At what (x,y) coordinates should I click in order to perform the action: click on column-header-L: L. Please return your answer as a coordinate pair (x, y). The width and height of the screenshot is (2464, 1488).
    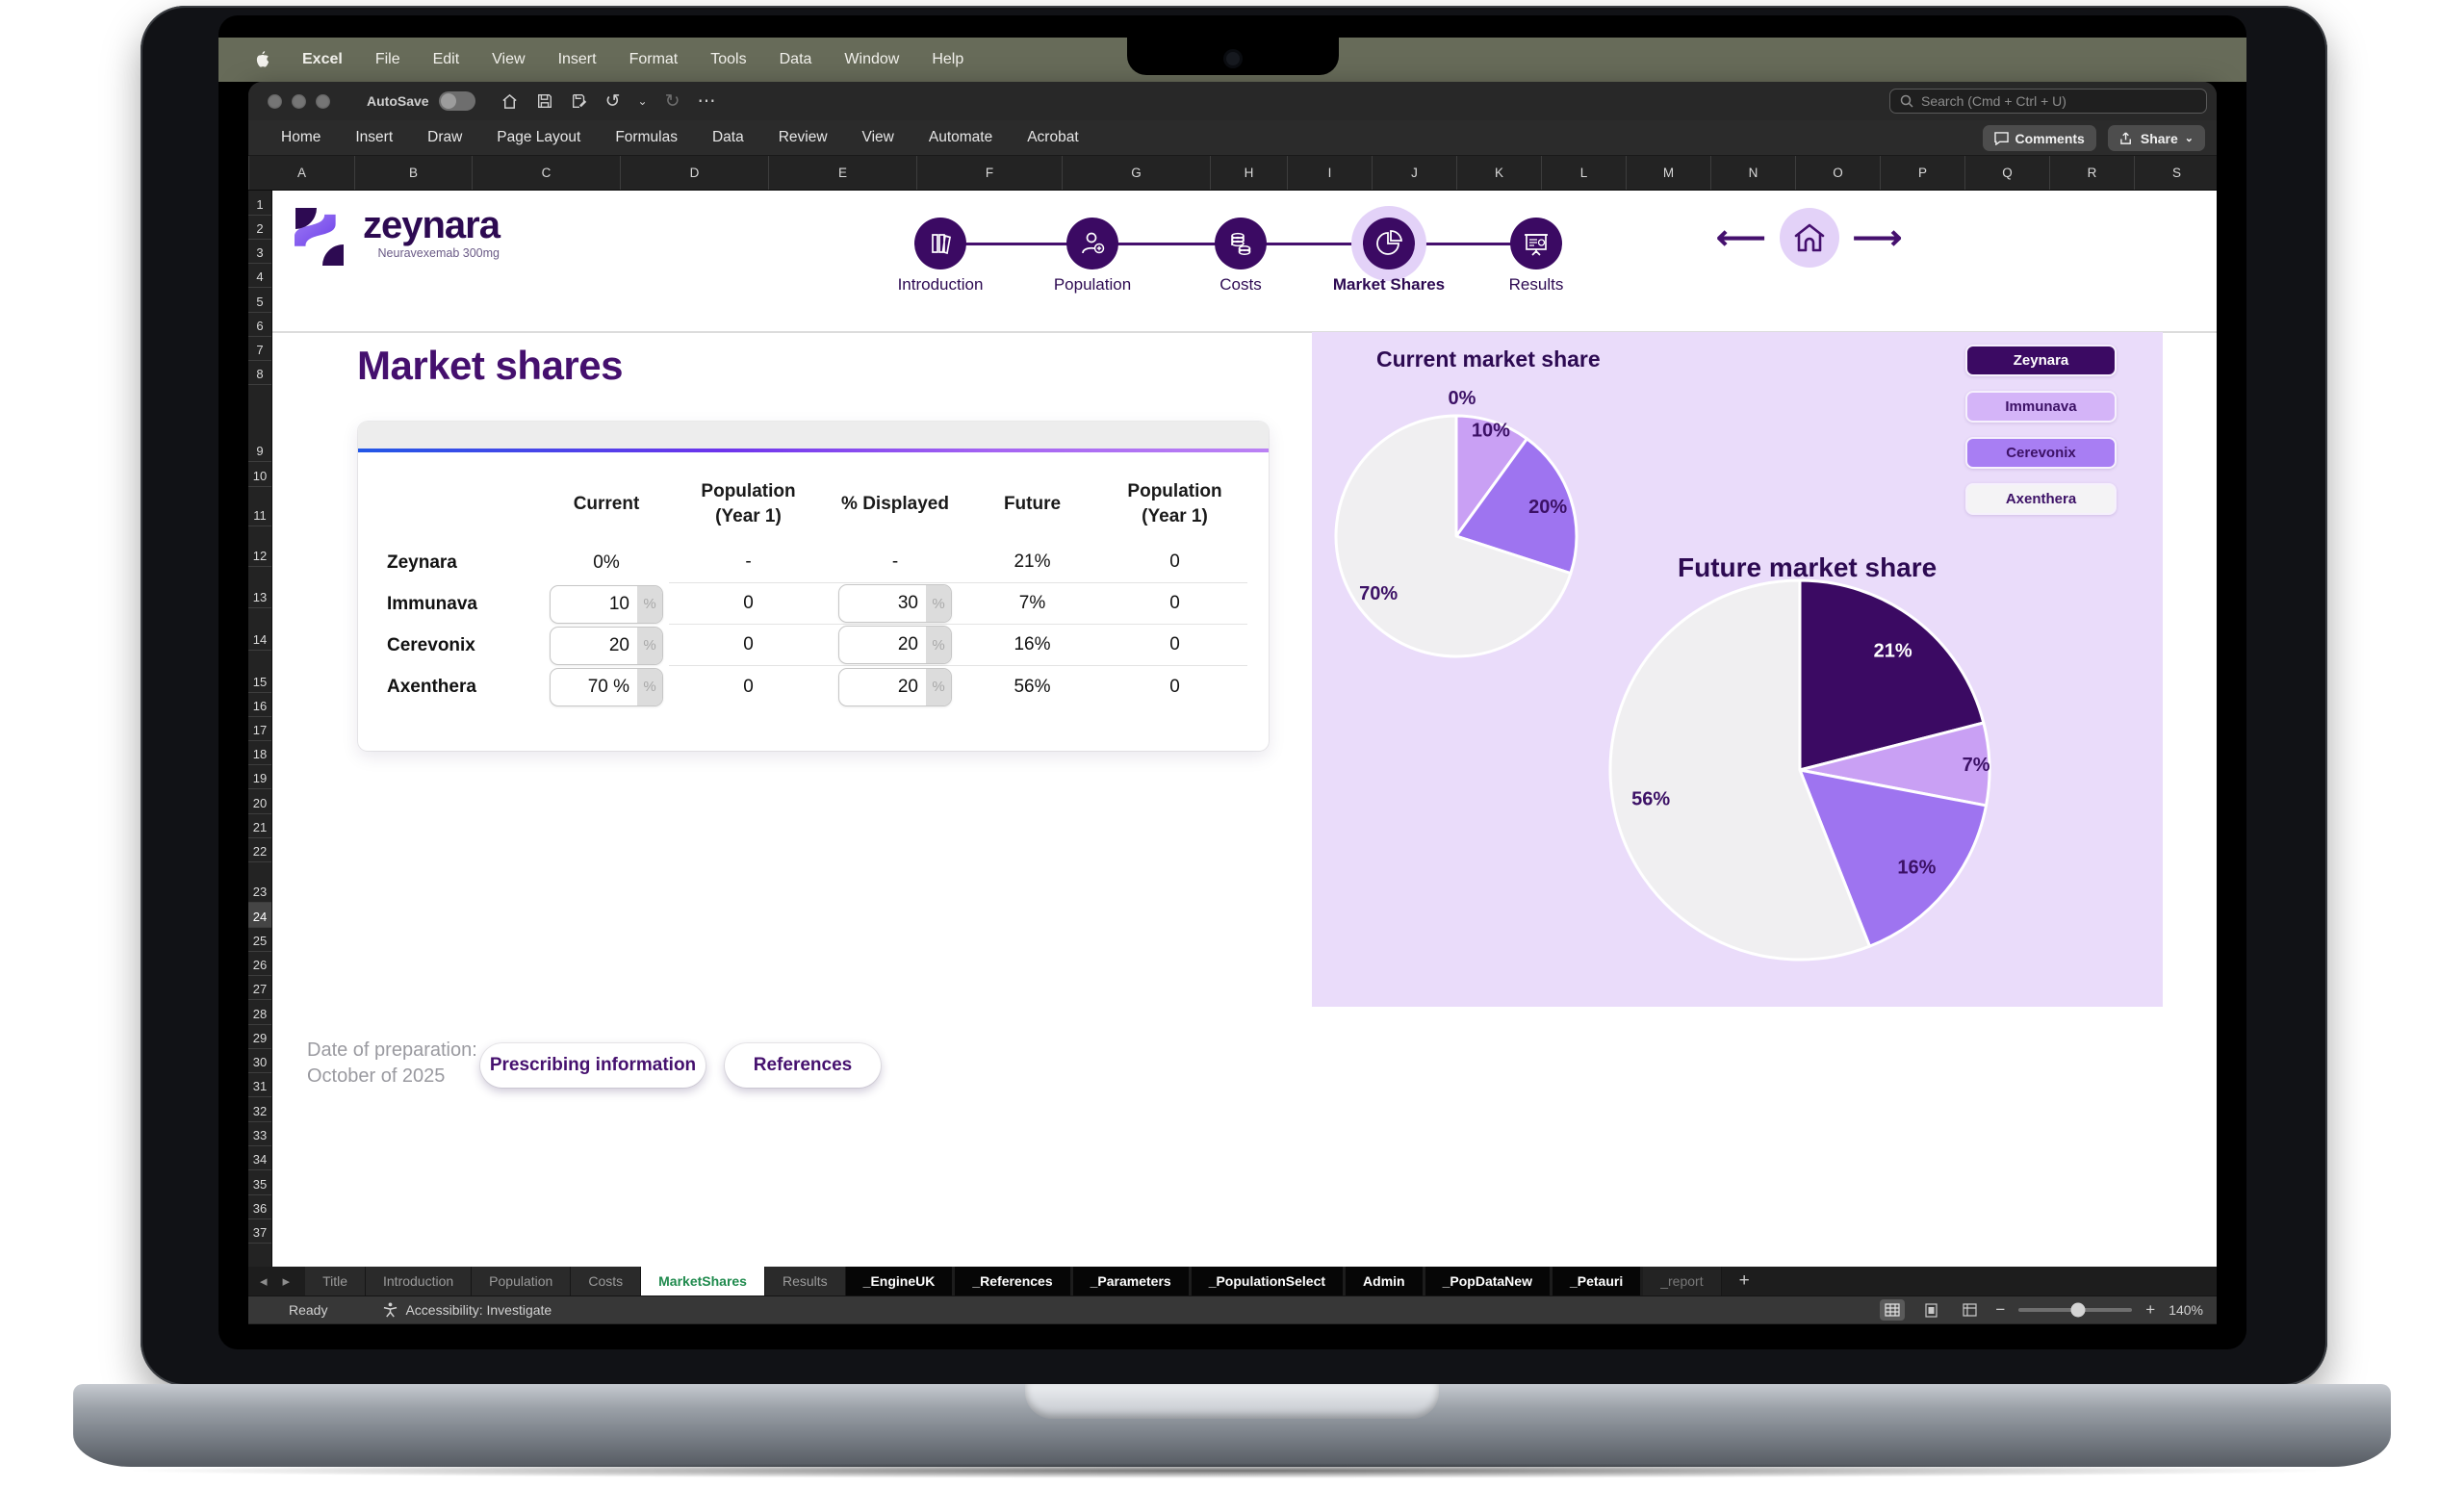
    Looking at the image, I should click on (1584, 173).